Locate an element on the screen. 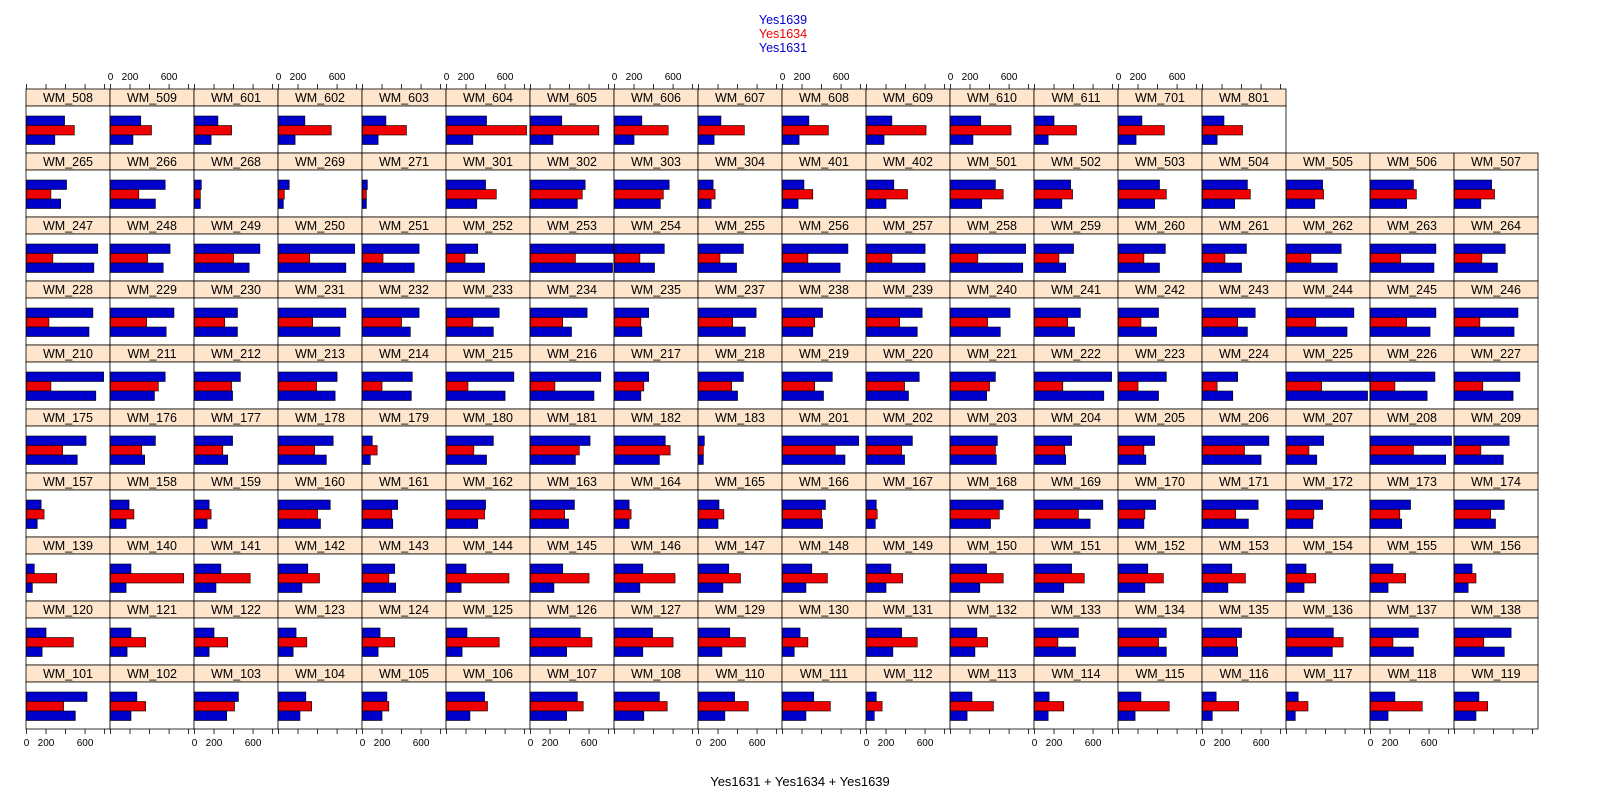  panel-wm-401: WM_401 is located at coordinates (824, 185).